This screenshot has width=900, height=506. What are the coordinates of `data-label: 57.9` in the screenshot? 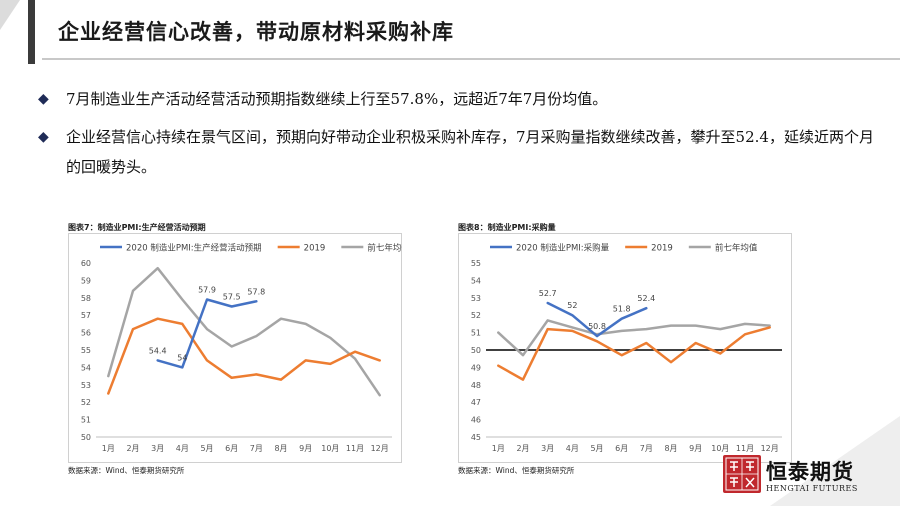 It's located at (207, 290).